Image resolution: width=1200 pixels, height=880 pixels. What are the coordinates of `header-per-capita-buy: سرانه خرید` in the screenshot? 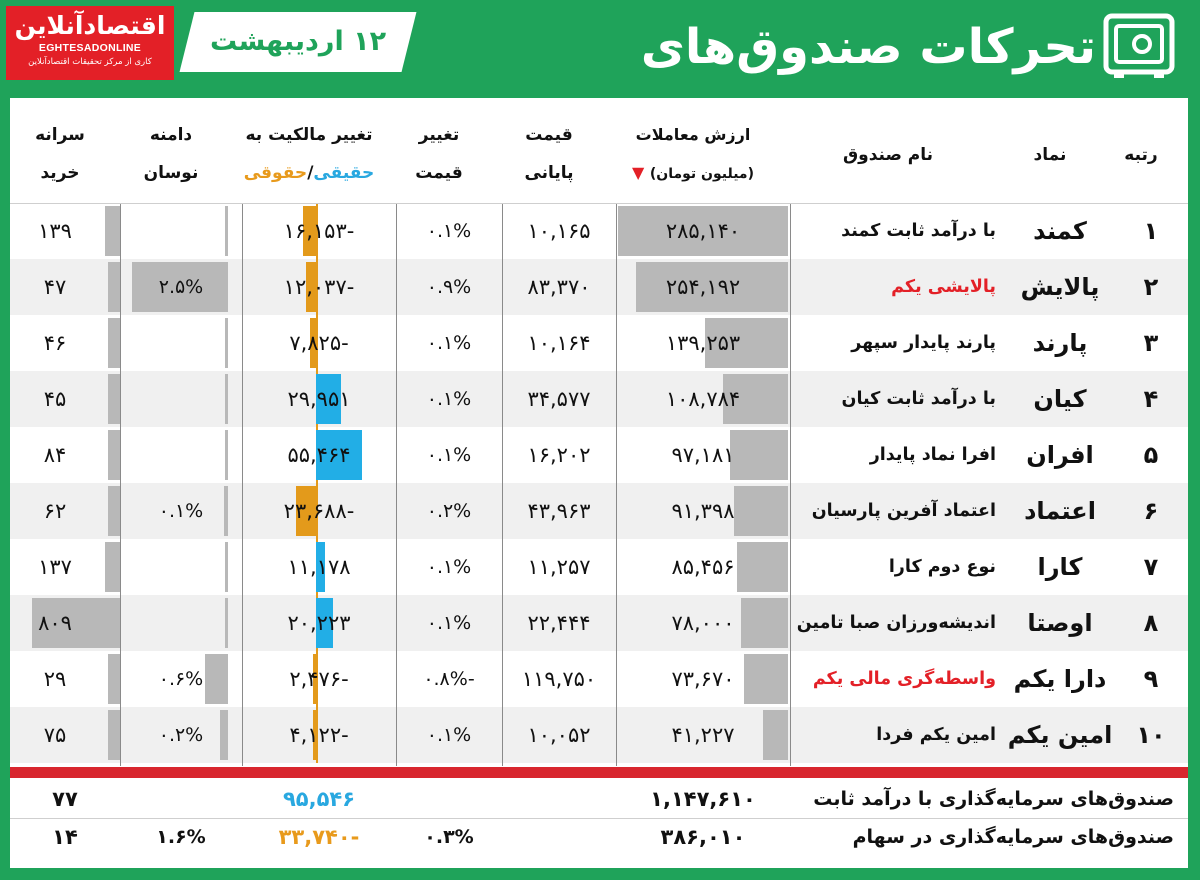 It's located at (60, 154).